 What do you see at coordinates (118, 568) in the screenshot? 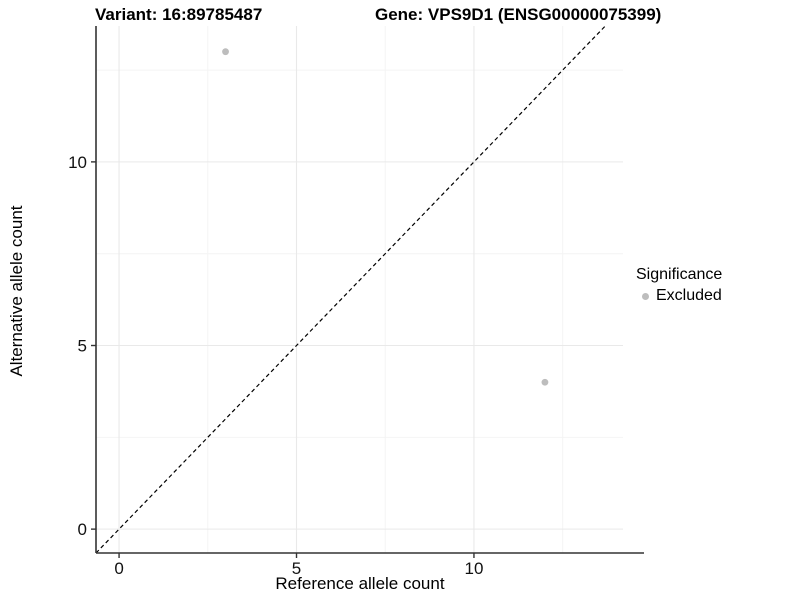
I see `x-tick-label: 0` at bounding box center [118, 568].